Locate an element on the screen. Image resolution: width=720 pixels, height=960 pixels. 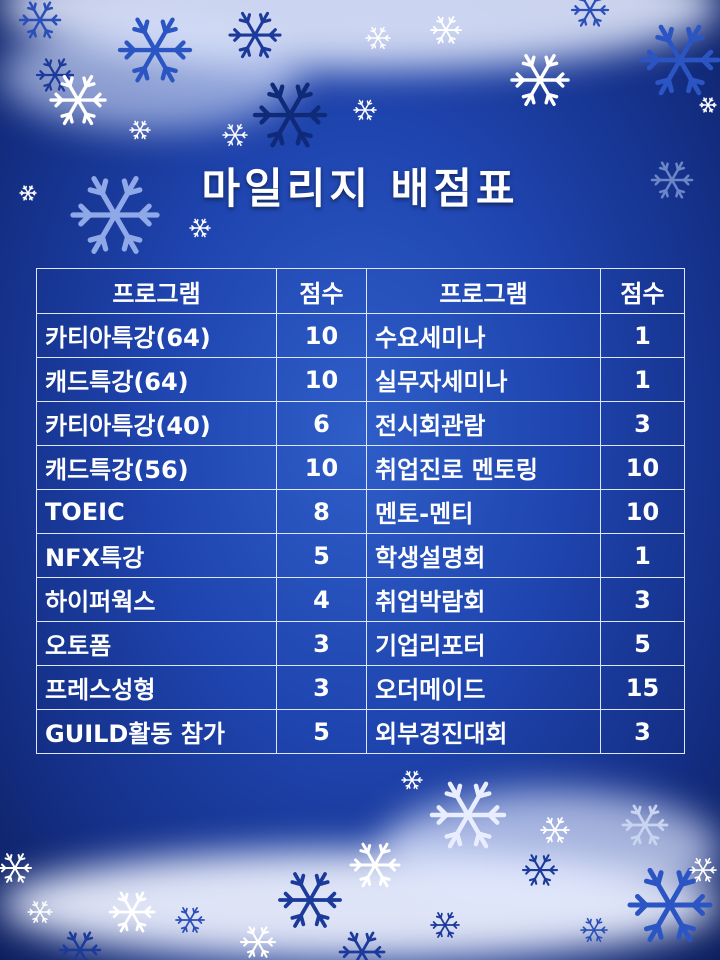
program-right: 취업박람회 is located at coordinates (483, 599).